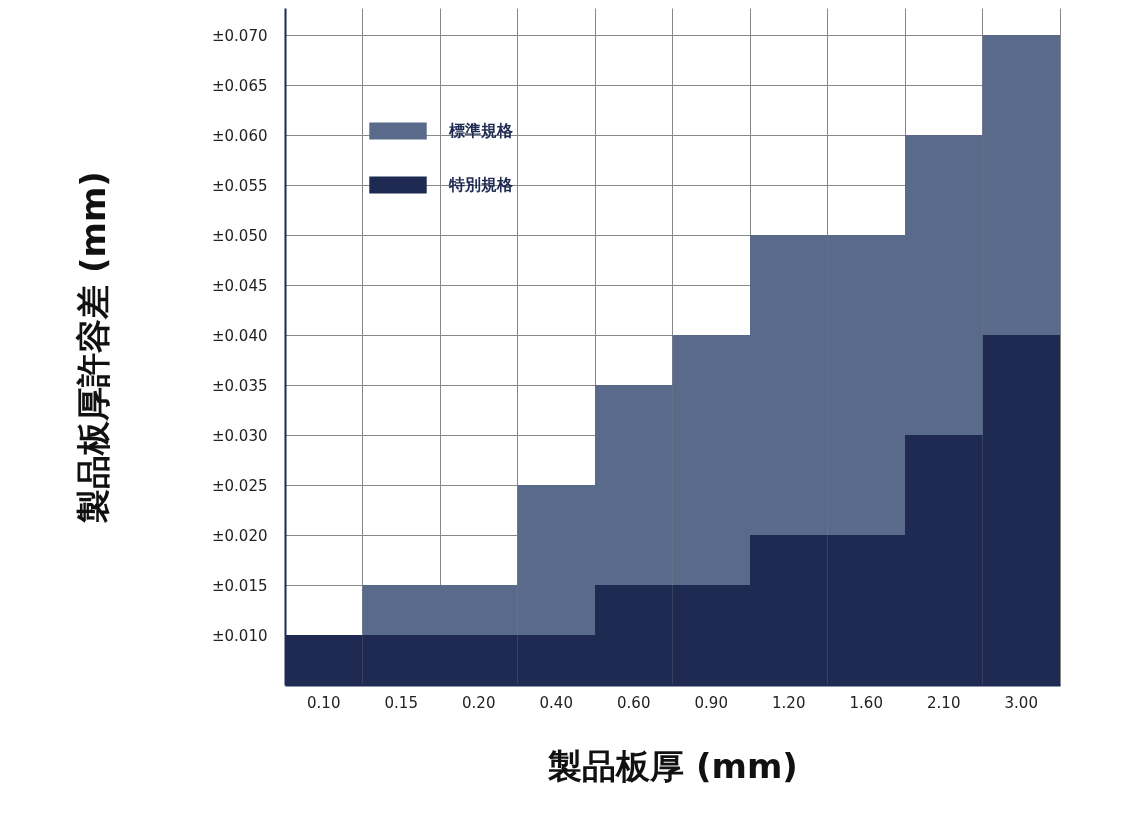  Describe the element at coordinates (711, 702) in the screenshot. I see `x-tick-label: 0.90` at that location.